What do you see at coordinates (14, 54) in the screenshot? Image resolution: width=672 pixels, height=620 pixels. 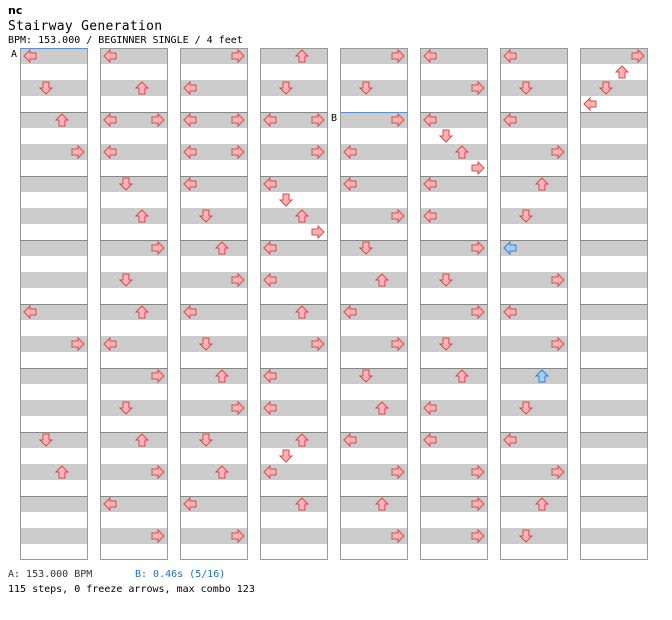 I see `marker-a-label: A` at bounding box center [14, 54].